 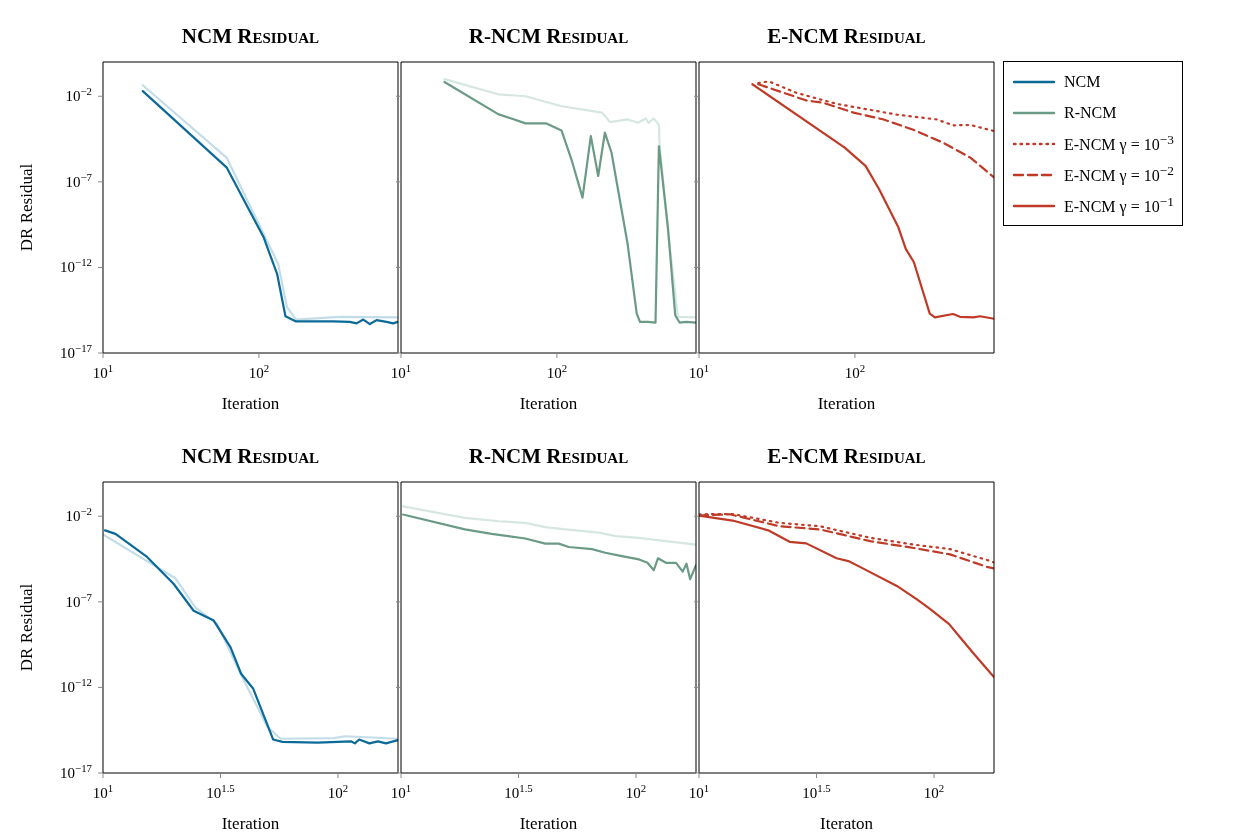 What do you see at coordinates (1119, 174) in the screenshot?
I see `legend-label: E-NCM γ = 10$^{−2}$` at bounding box center [1119, 174].